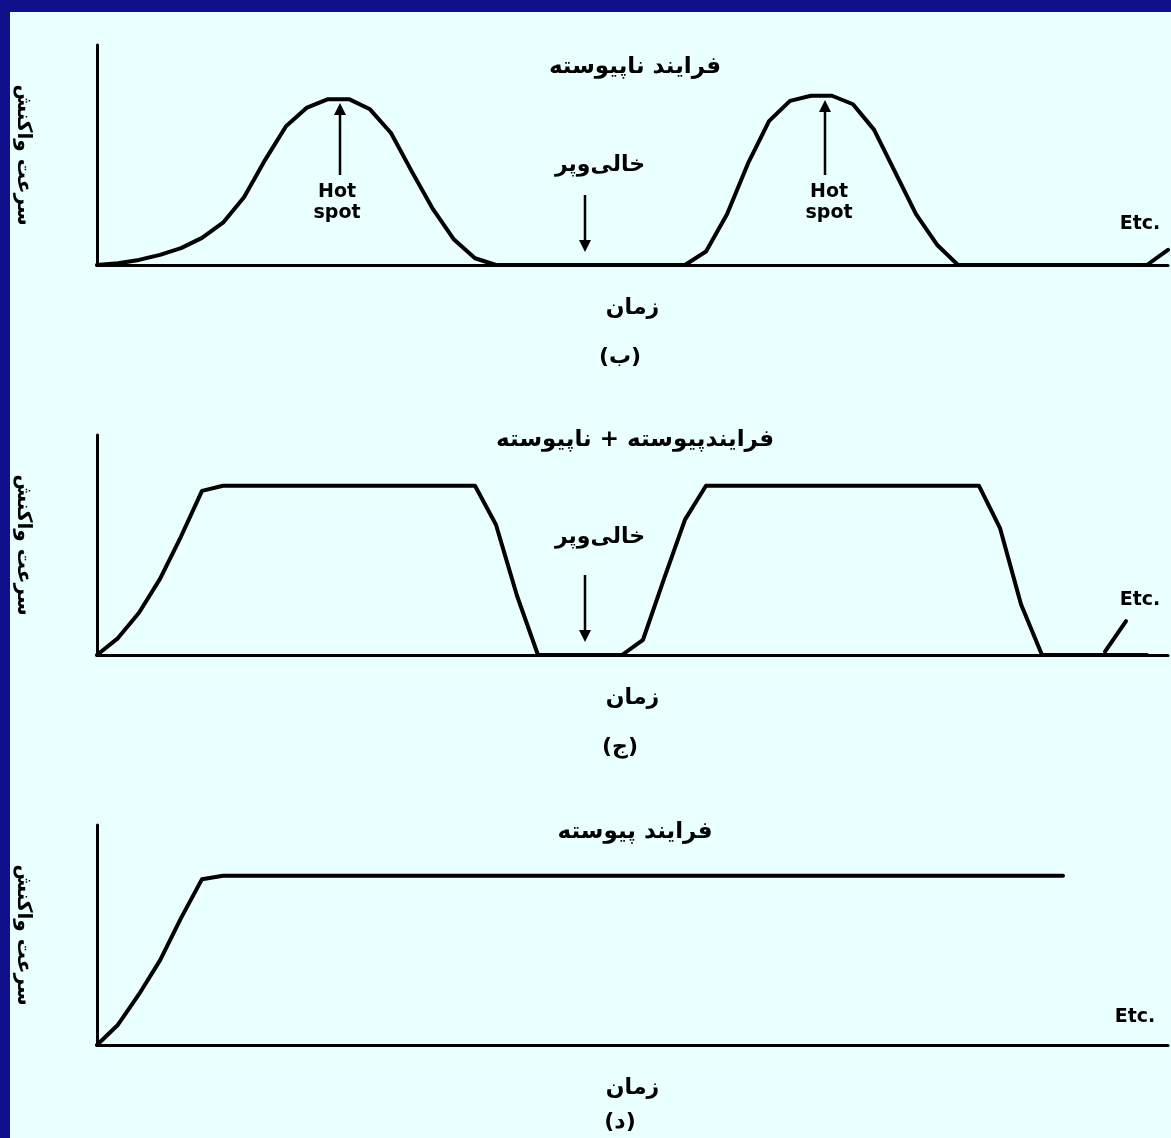 This screenshot has width=1171, height=1138. Describe the element at coordinates (635, 438) in the screenshot. I see `chart-title: فرایندپیوسته + ناپیوسته` at that location.